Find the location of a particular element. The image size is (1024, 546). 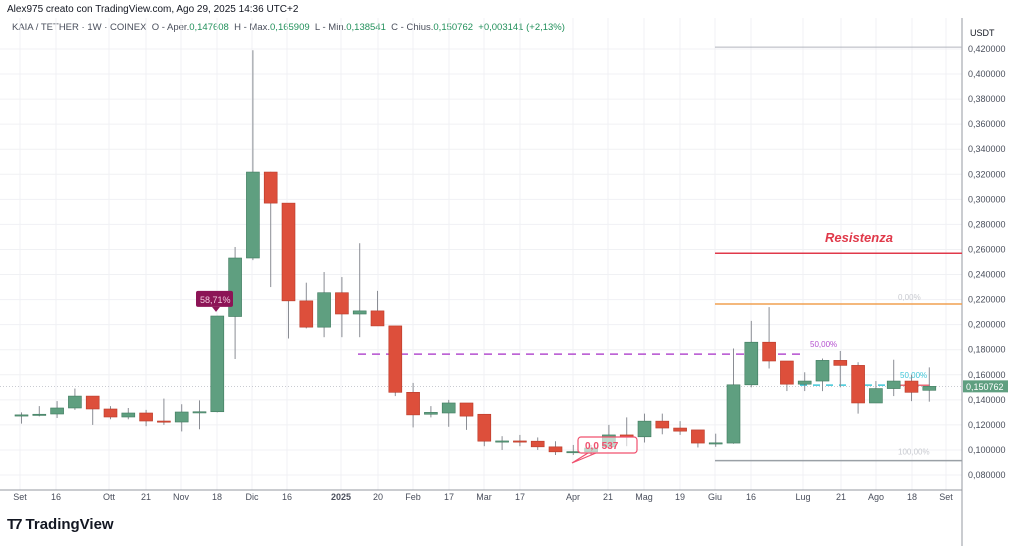

fib-level-50-cyan-label: 50,00% is located at coordinates (913, 375).